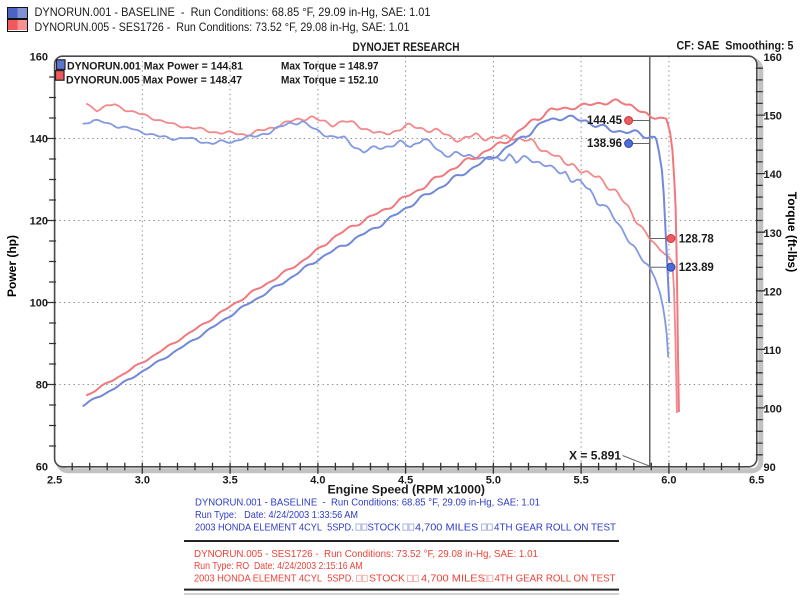  I want to click on svg-text: Power (hp), so click(12, 266).